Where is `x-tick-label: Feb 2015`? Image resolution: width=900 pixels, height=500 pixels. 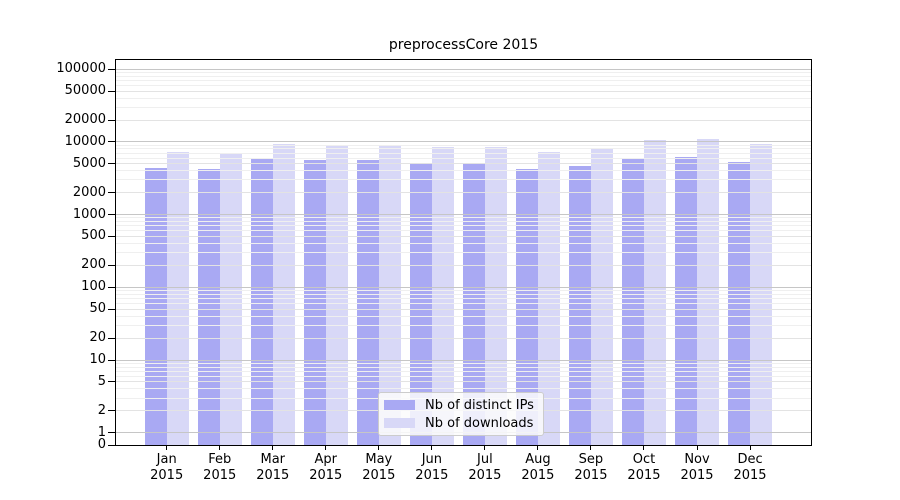 x-tick-label: Feb 2015 is located at coordinates (220, 467).